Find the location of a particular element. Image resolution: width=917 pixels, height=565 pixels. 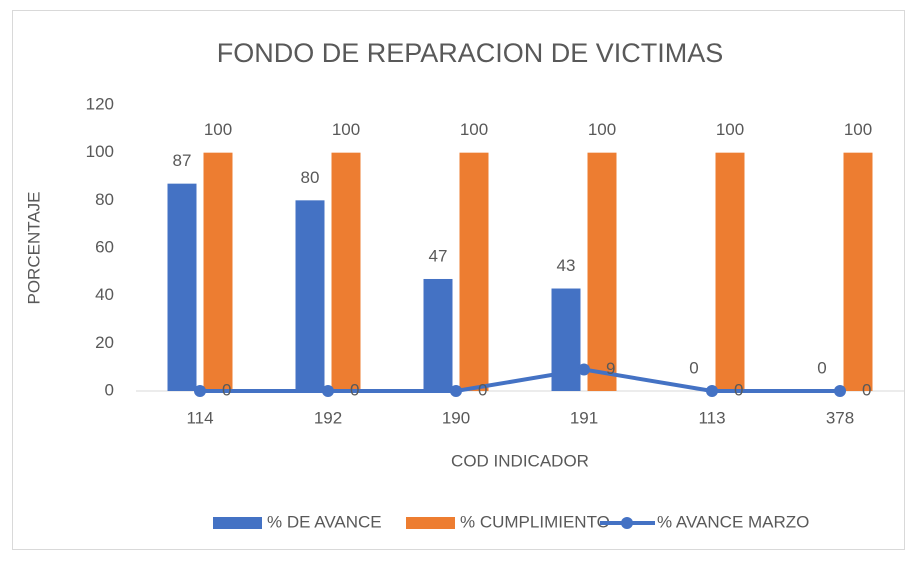

y-tick-label: 120 is located at coordinates (100, 103).